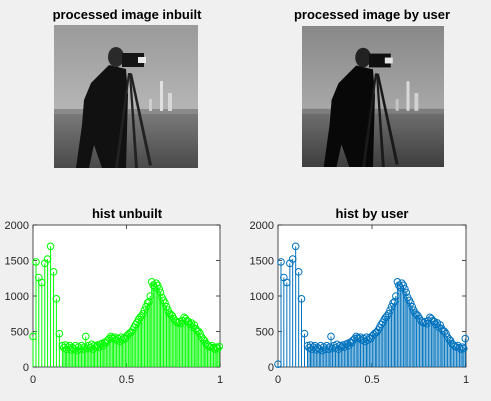  I want to click on hist-user-title: hist by user, so click(372, 213).